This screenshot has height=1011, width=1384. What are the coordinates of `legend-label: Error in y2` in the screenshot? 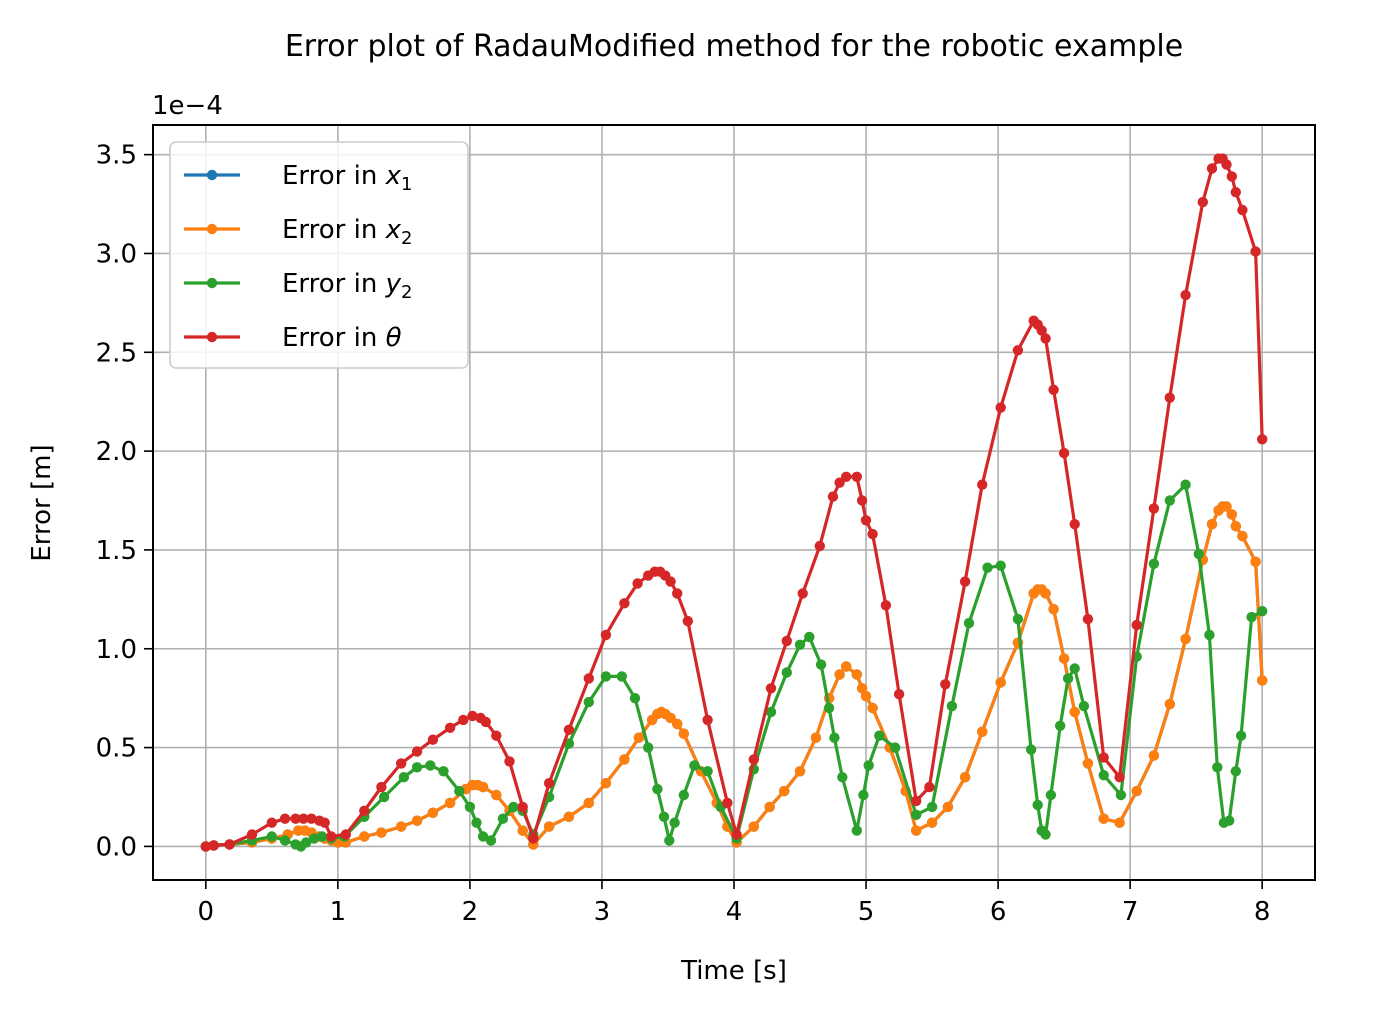 It's located at (347, 286).